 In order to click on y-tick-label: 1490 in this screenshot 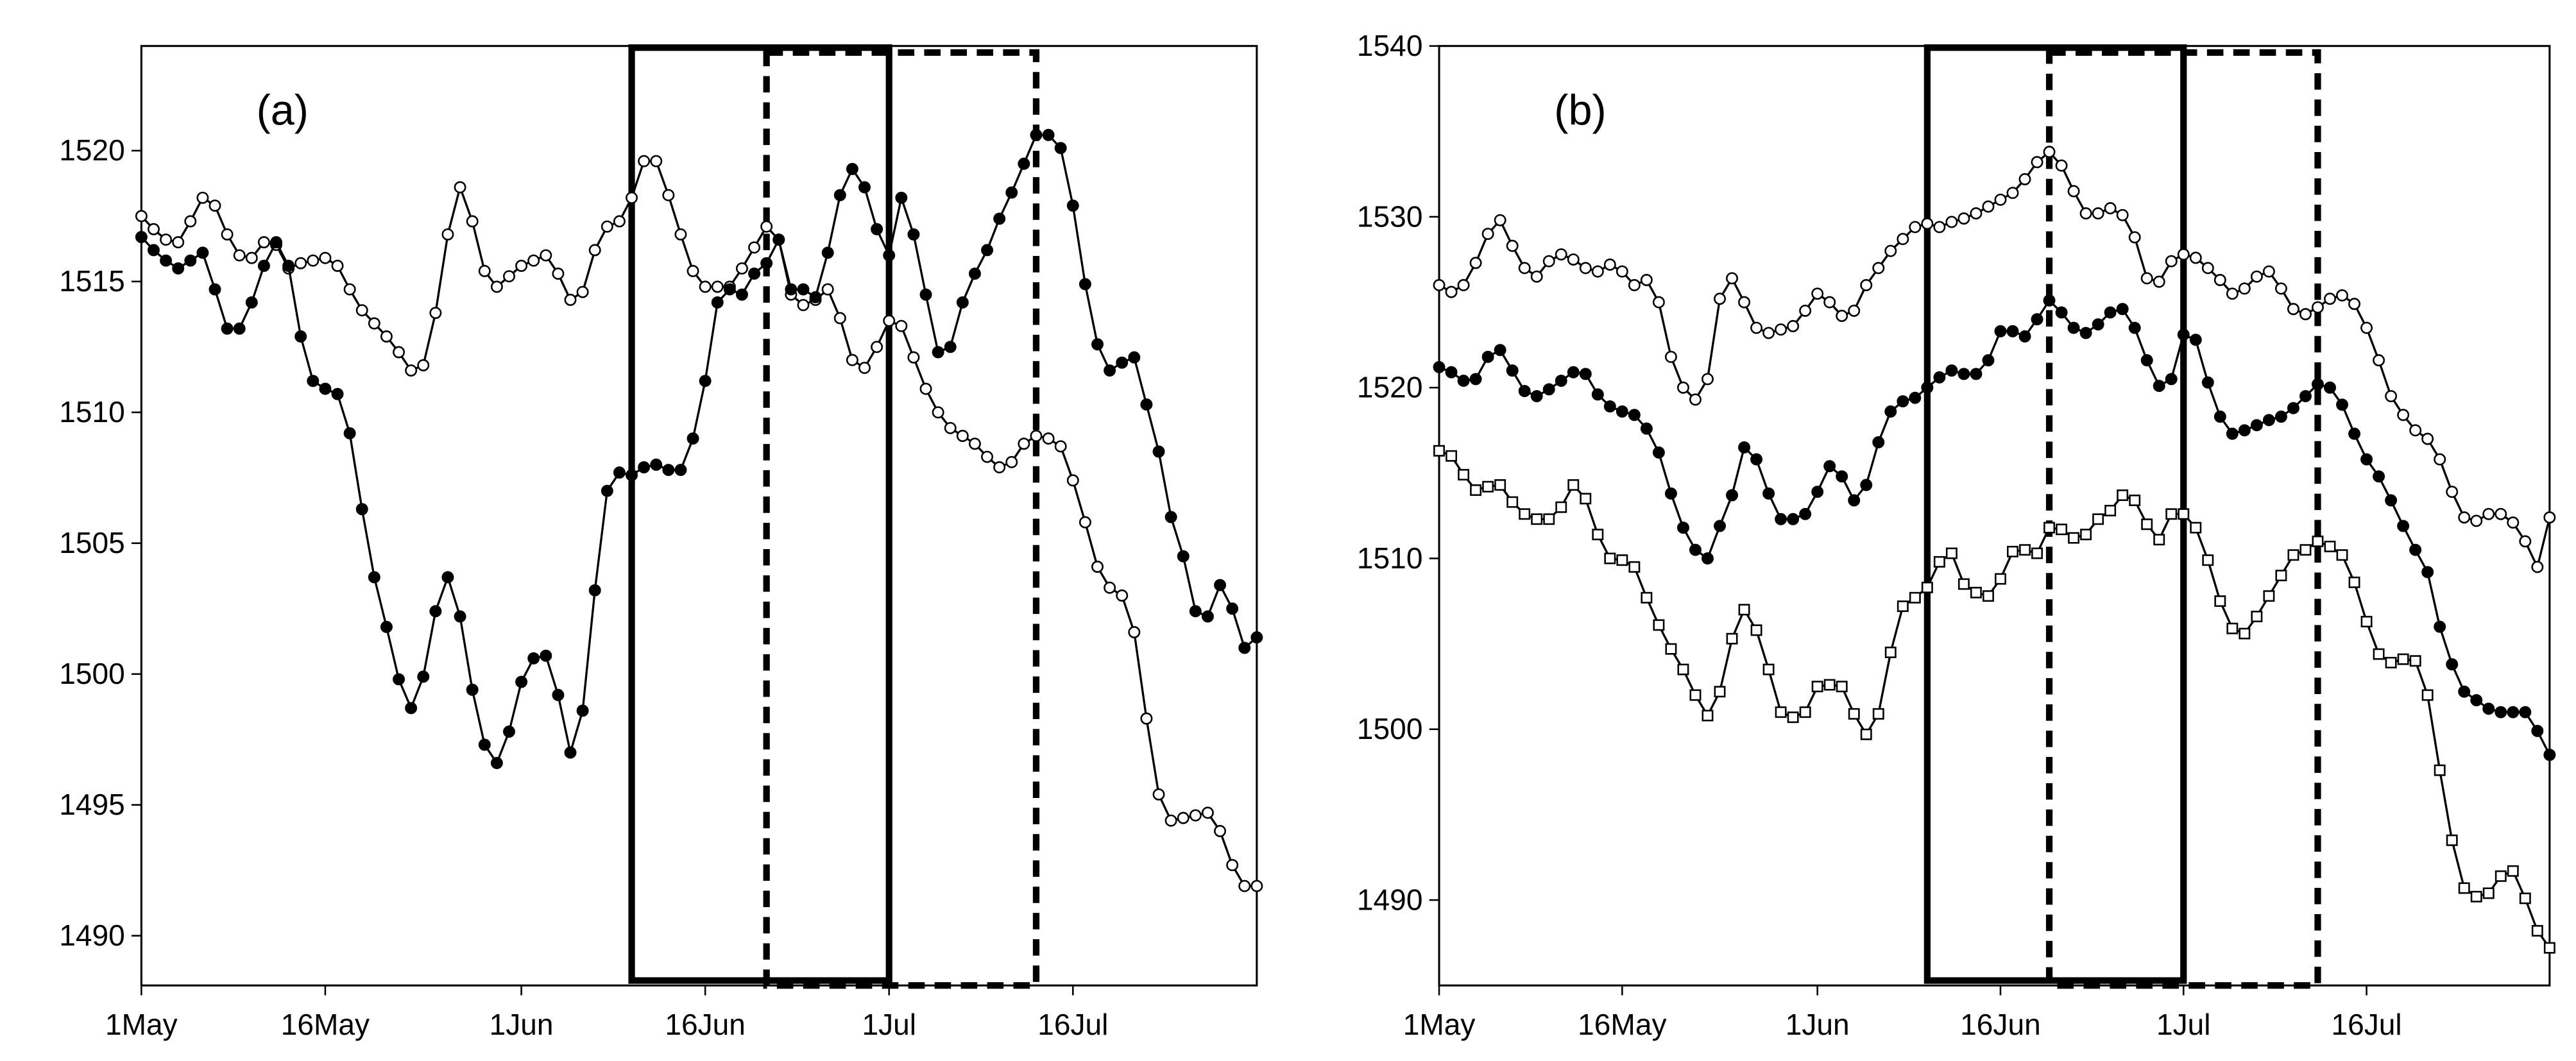, I will do `click(92, 936)`.